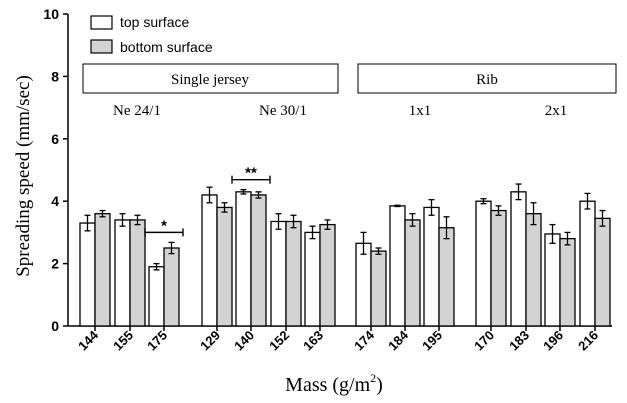 The image size is (627, 403). Describe the element at coordinates (164, 225) in the screenshot. I see `significance-label: *` at that location.